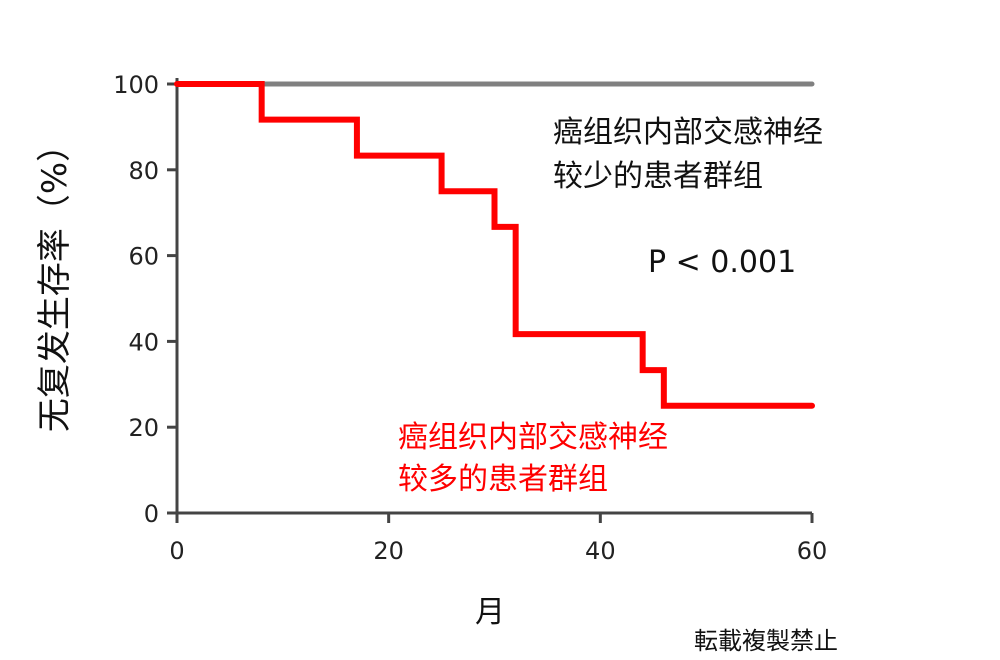 This screenshot has height=660, width=1000. What do you see at coordinates (812, 551) in the screenshot?
I see `x-tick-label: 60` at bounding box center [812, 551].